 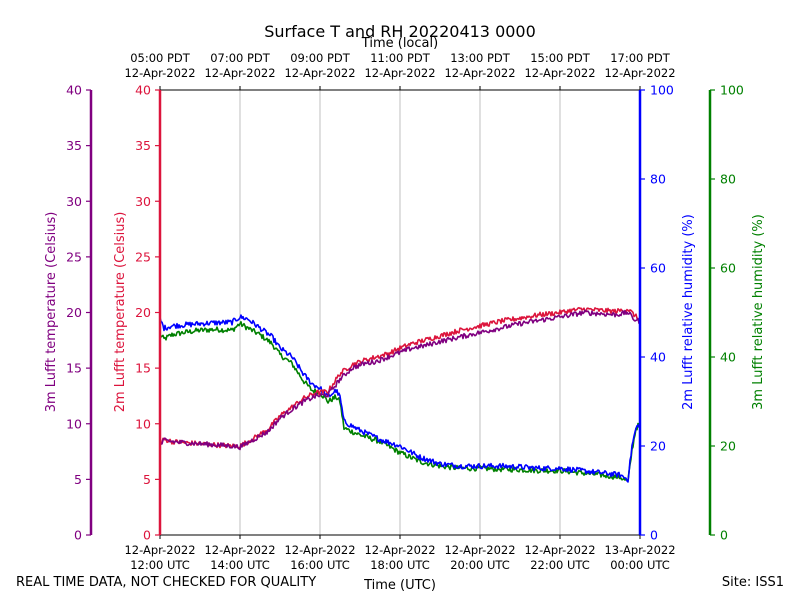 What do you see at coordinates (732, 90) in the screenshot?
I see `rh3m-tick-label: 100` at bounding box center [732, 90].